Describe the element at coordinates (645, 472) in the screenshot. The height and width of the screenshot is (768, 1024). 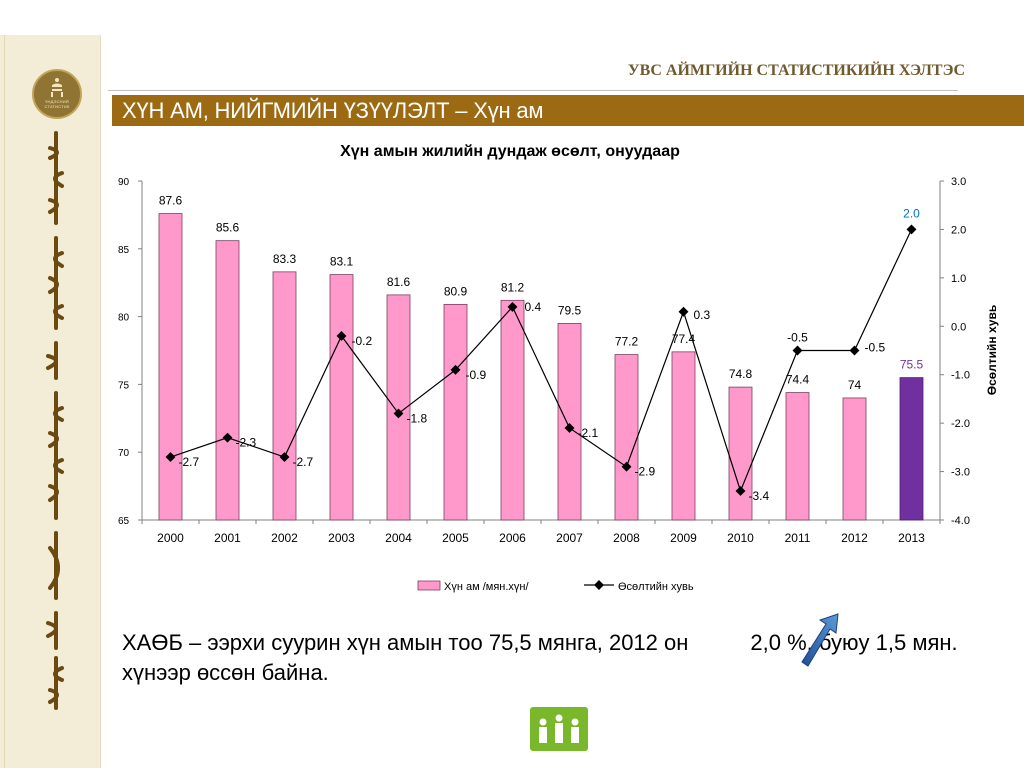
I see `line-value-label: -2.9` at that location.